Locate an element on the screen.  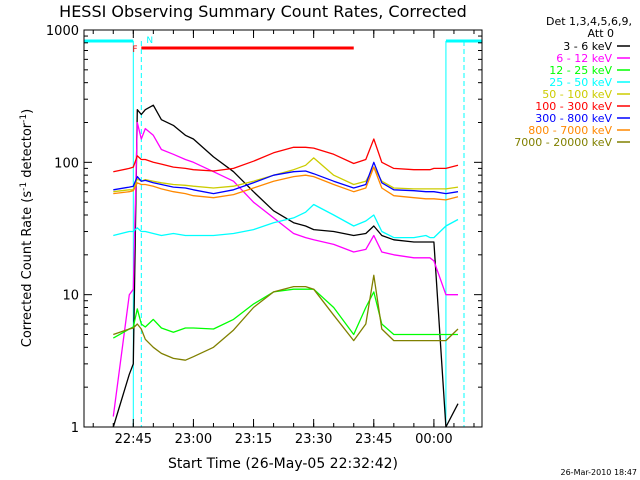
legend-label-3: 25 - 50 keV is located at coordinates (580, 82).